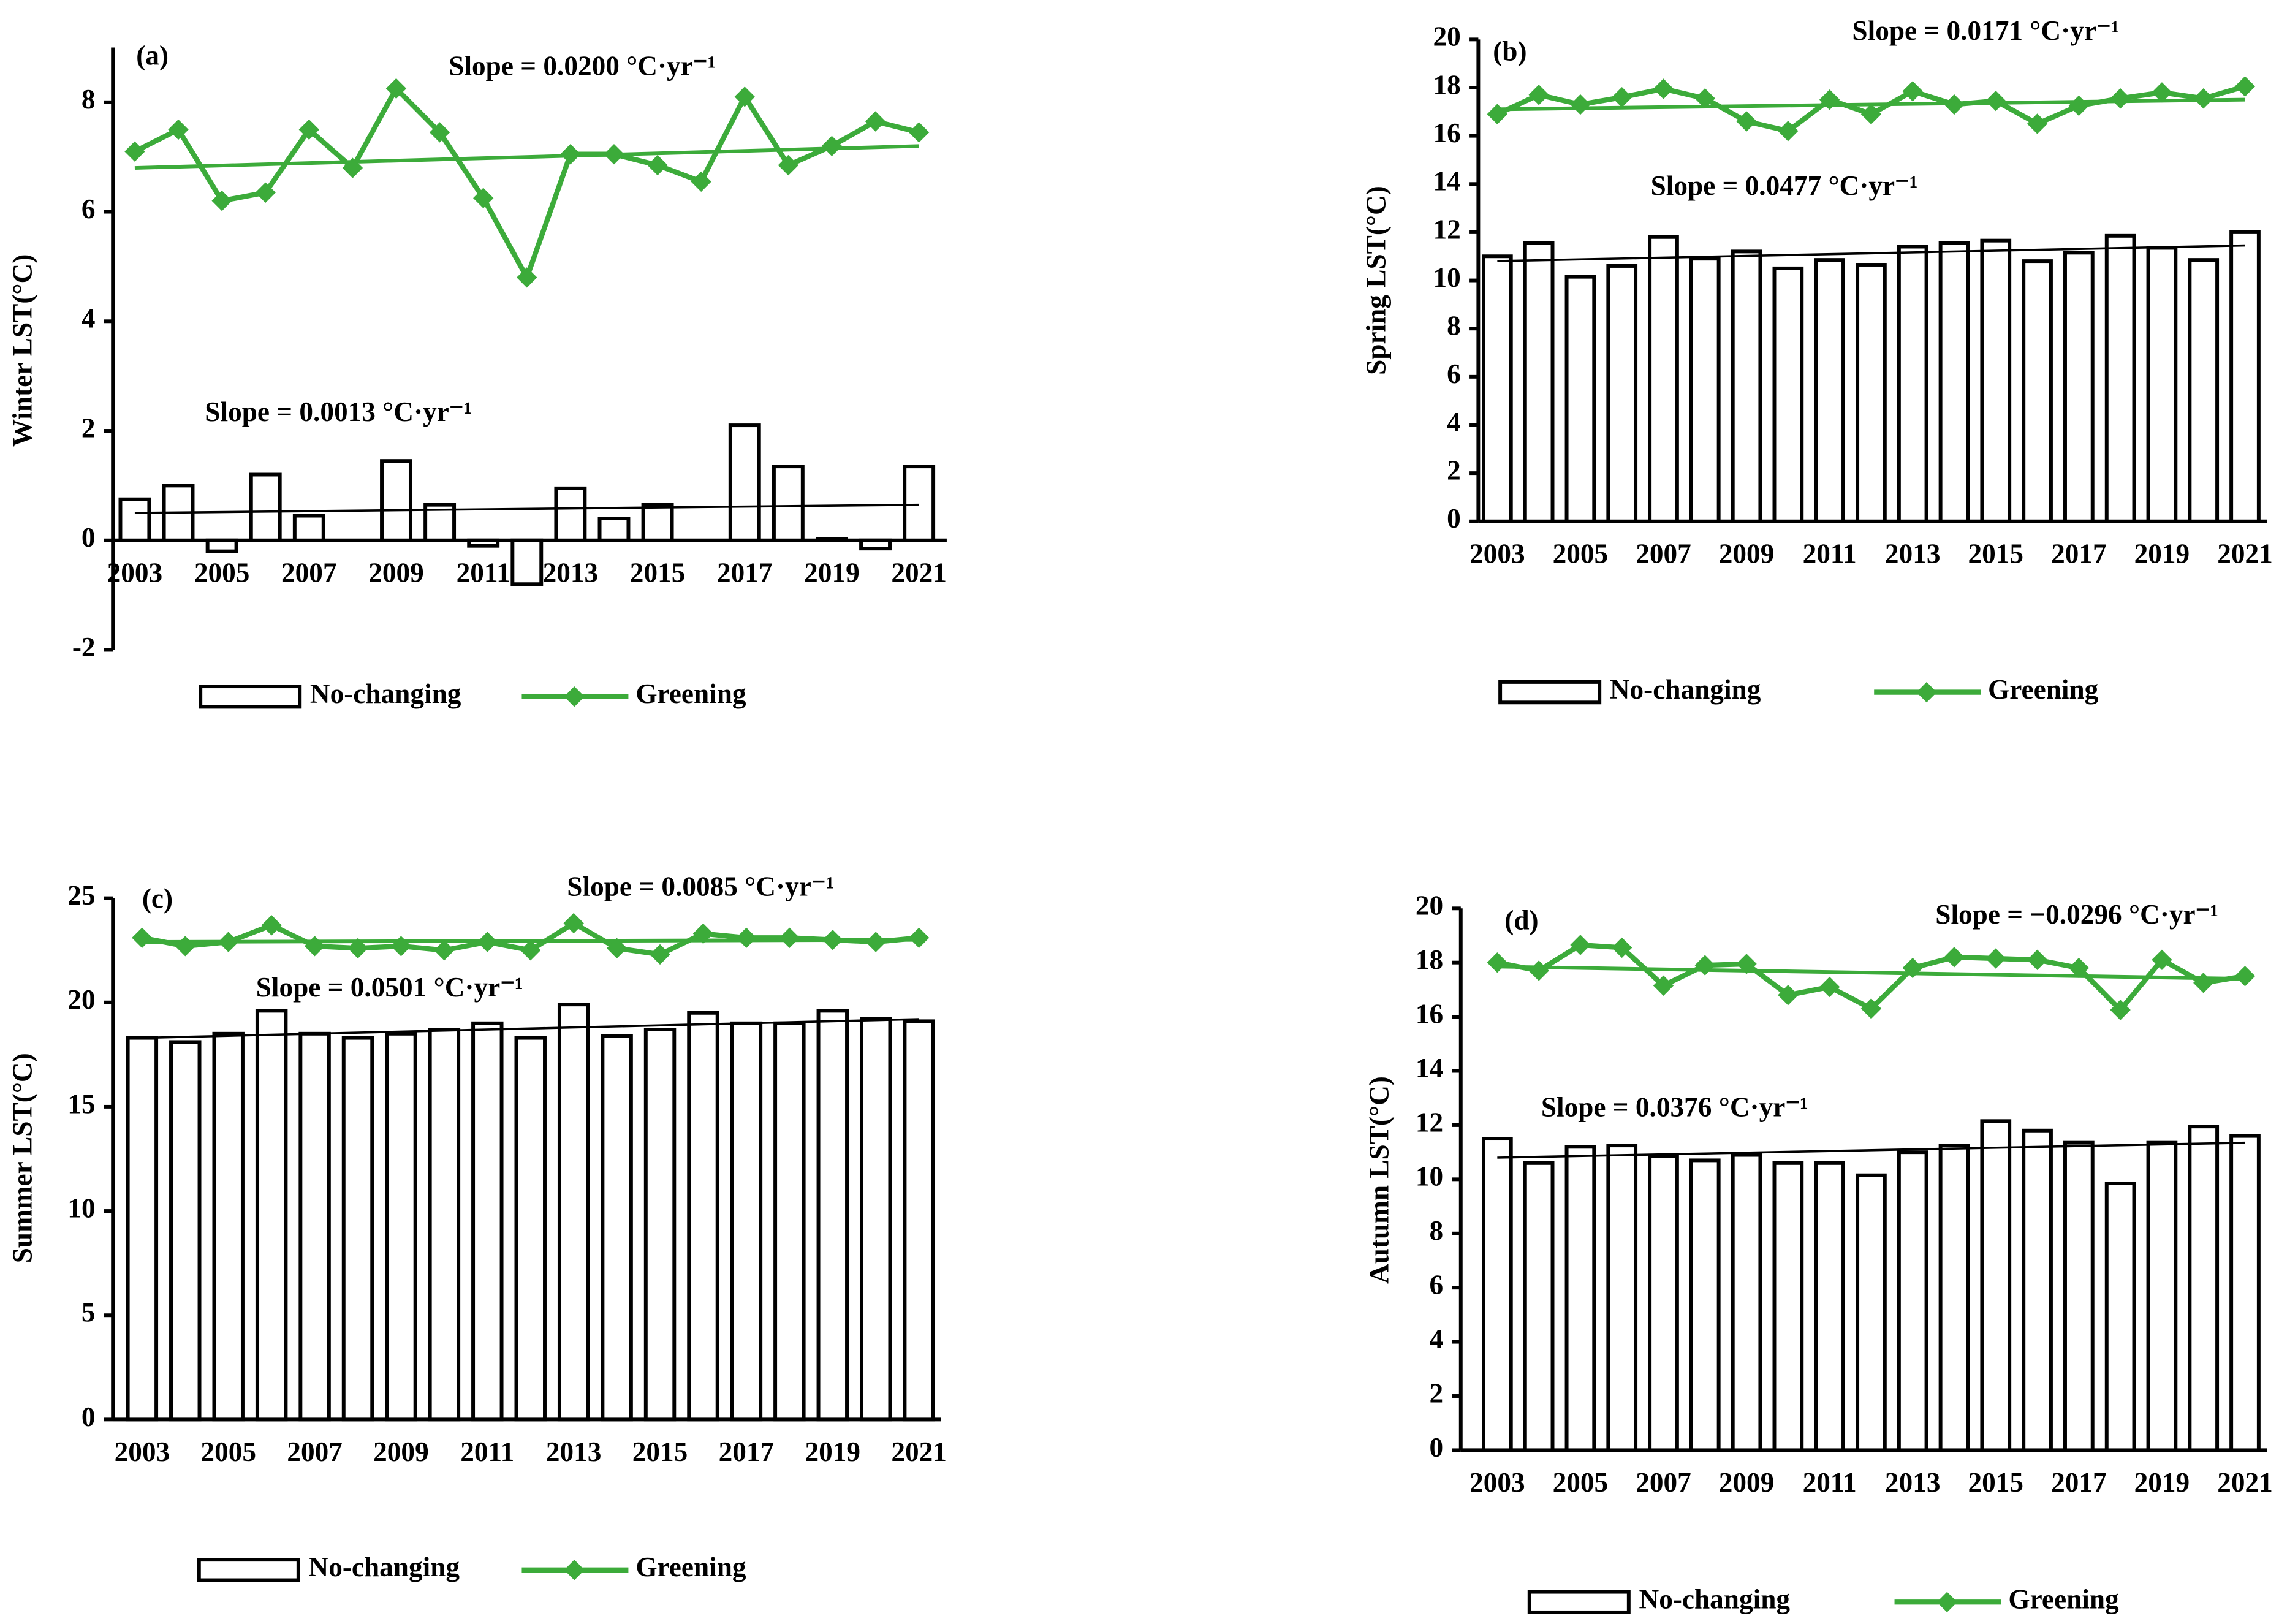  I want to click on y-tick-label: 2, so click(89, 427).